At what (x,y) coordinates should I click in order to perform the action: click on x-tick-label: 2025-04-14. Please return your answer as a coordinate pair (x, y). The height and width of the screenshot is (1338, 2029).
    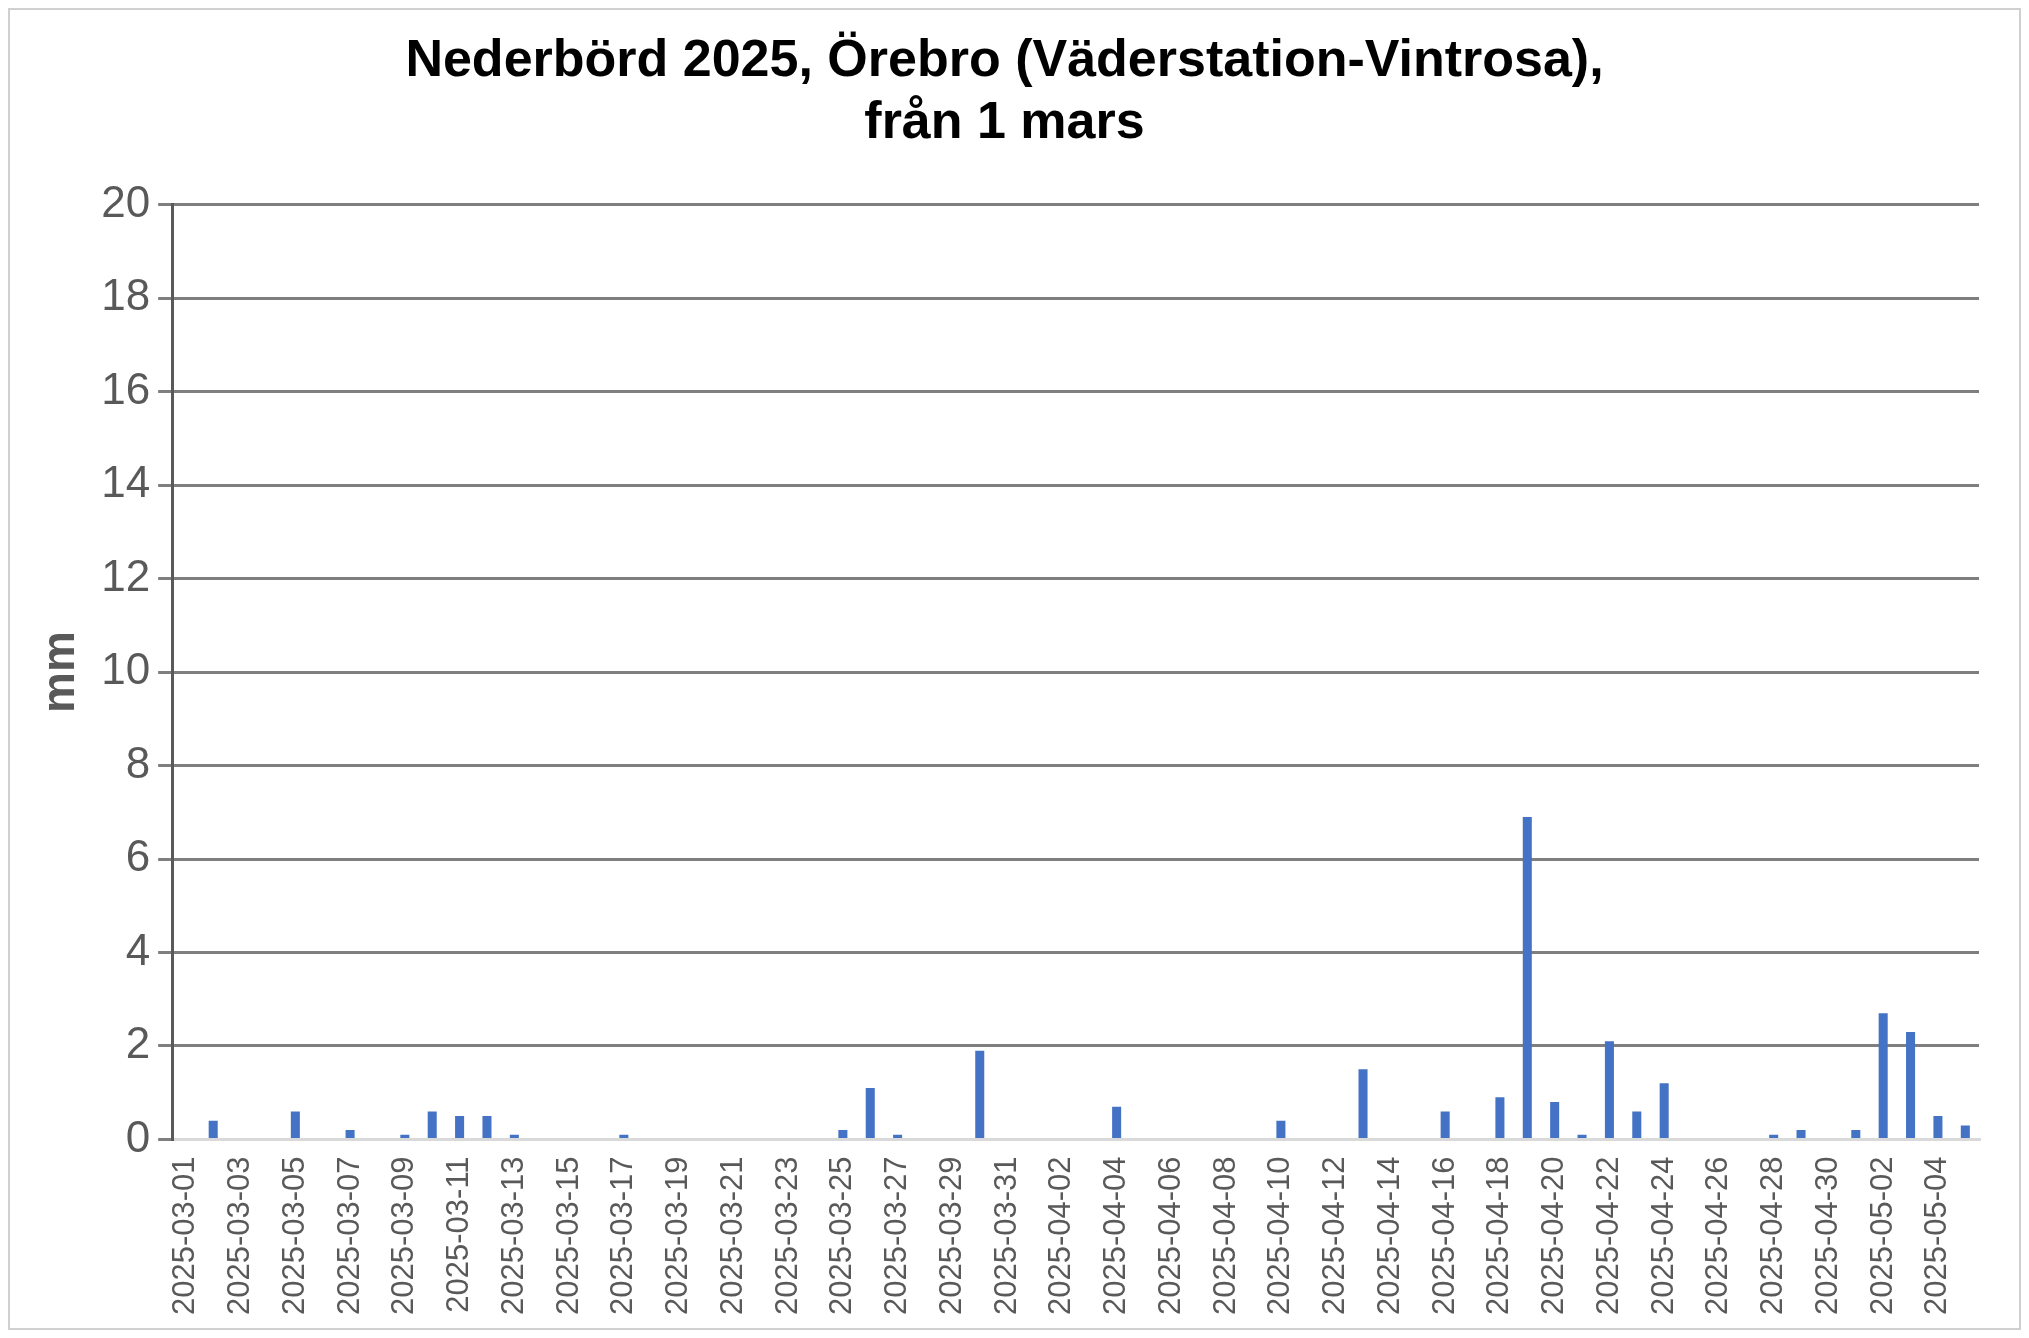
    Looking at the image, I should click on (1388, 1236).